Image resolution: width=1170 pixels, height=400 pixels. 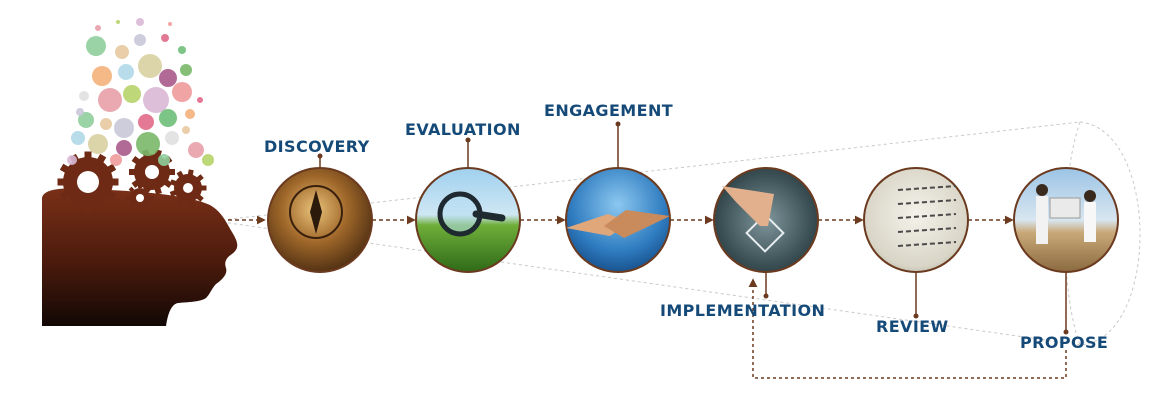 What do you see at coordinates (468, 220) in the screenshot?
I see `stage-circle-magnifier-grass-photo` at bounding box center [468, 220].